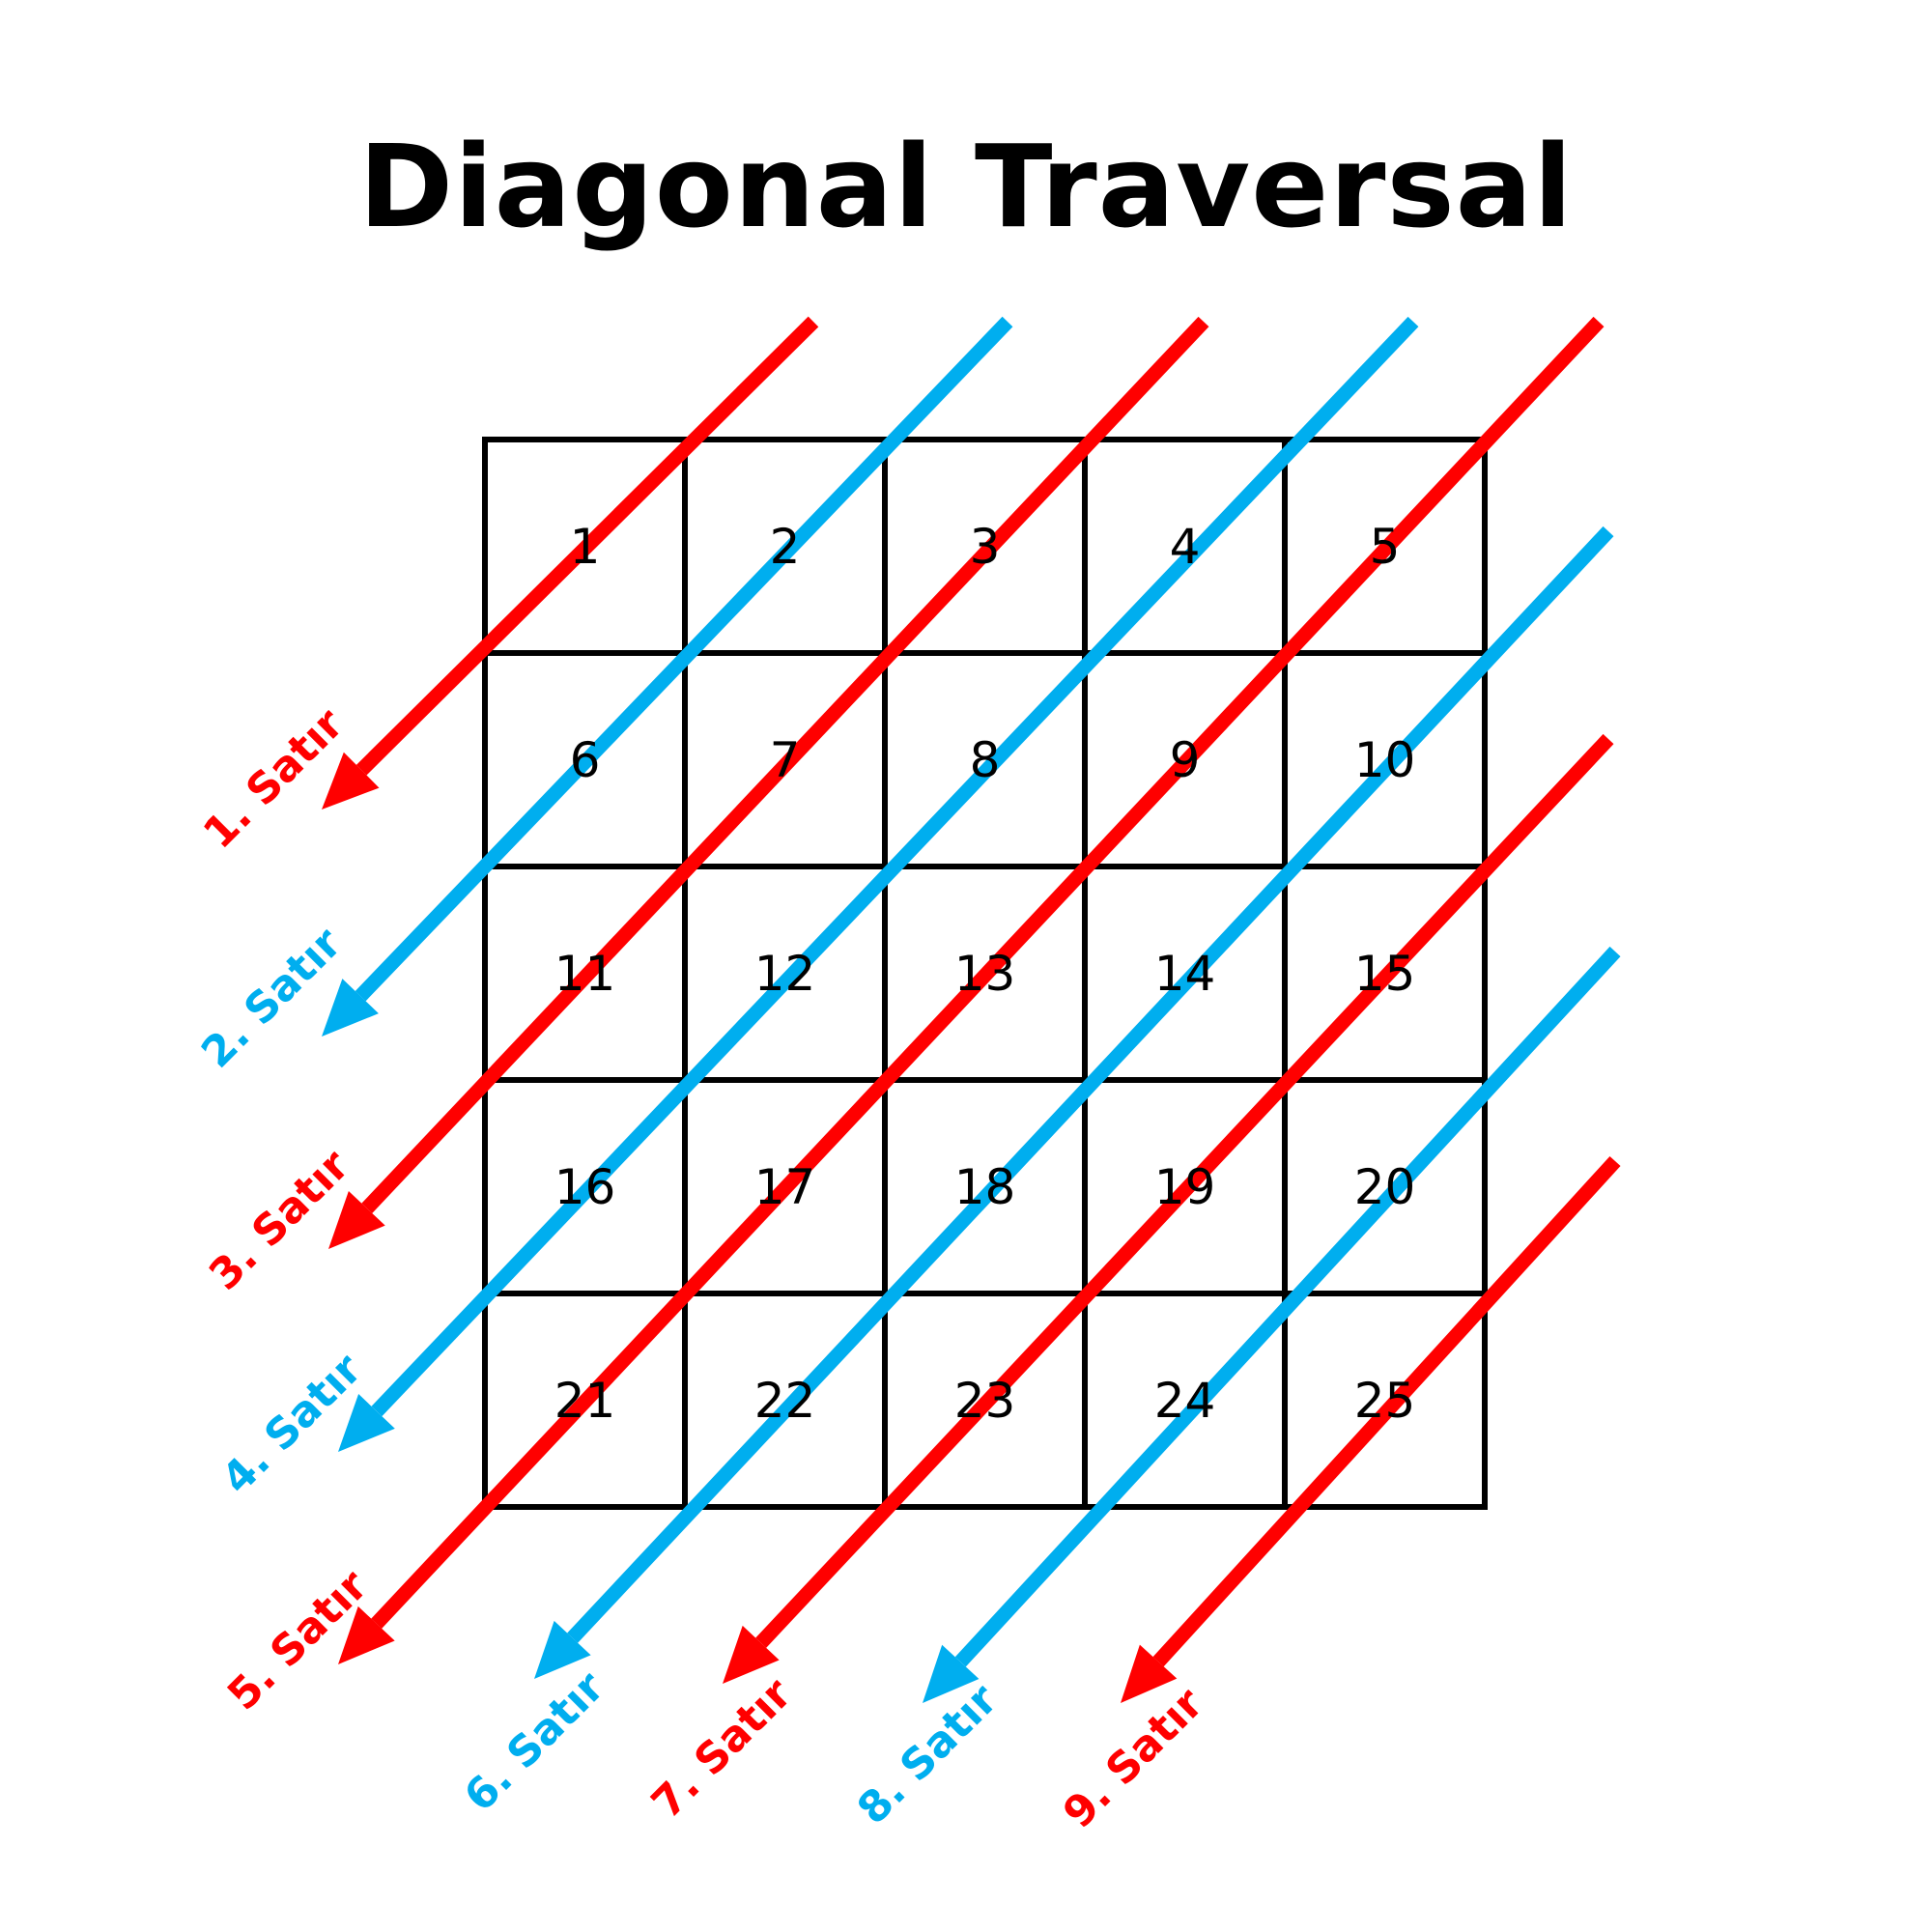 This screenshot has width=1932, height=1932. Describe the element at coordinates (274, 779) in the screenshot. I see `diagonal-label: 1. Satır` at that location.